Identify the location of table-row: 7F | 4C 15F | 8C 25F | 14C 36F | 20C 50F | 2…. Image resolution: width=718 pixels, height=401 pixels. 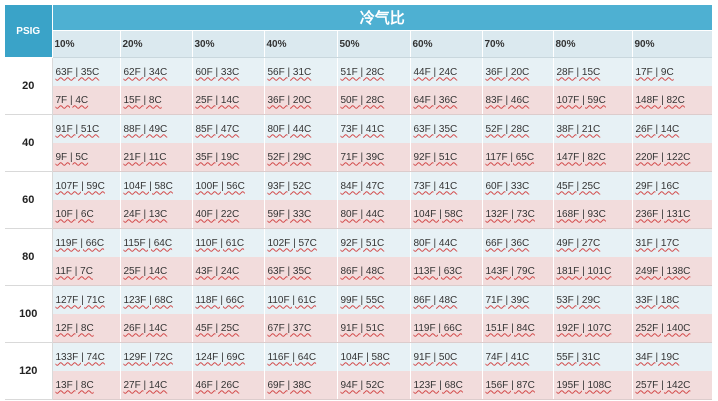
(359, 100).